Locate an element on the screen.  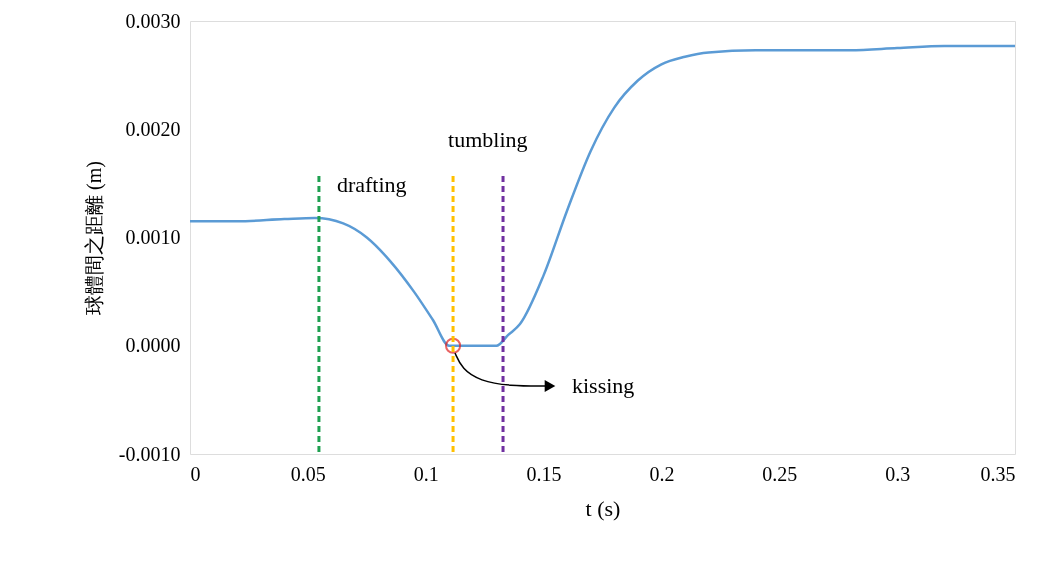
x-tick-label: 0.25 is located at coordinates (780, 473).